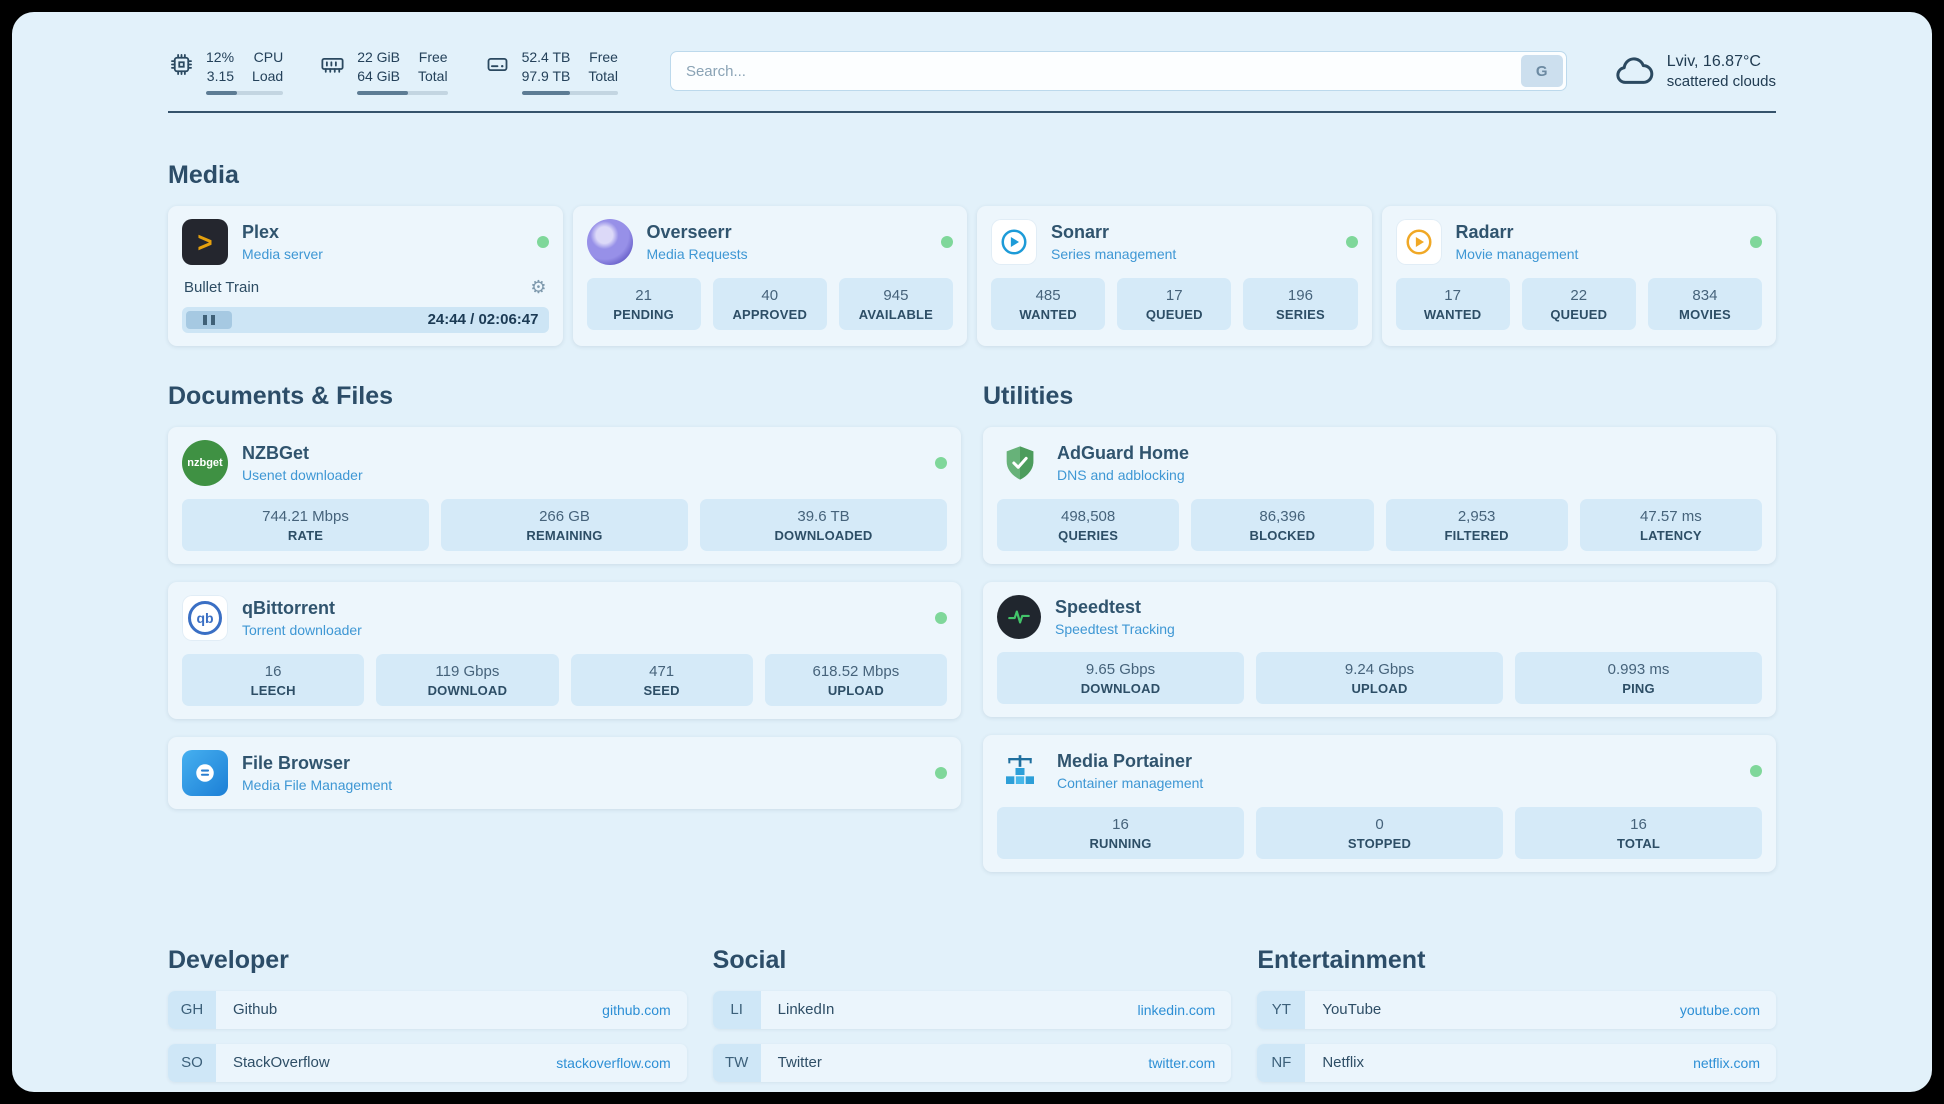 The image size is (1944, 1104). What do you see at coordinates (1123, 452) in the screenshot?
I see `adguard-title: AdGuard Home` at bounding box center [1123, 452].